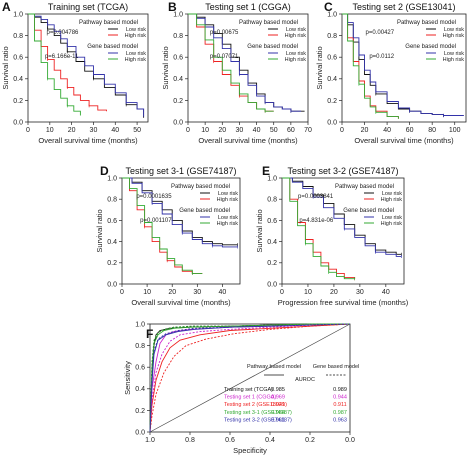  What do you see at coordinates (340, 390) in the screenshot?
I see `auroc-row-gene-value: 0.989` at bounding box center [340, 390].